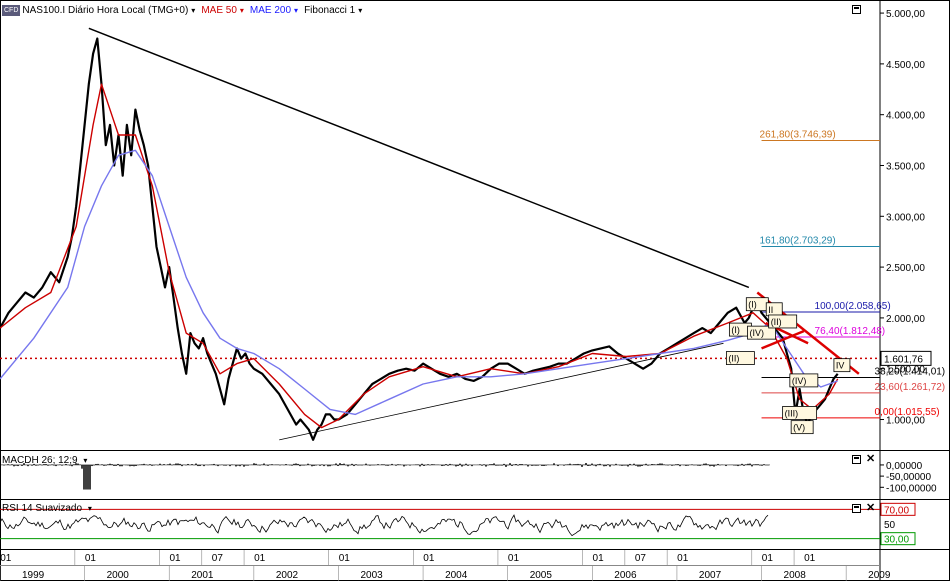 The image size is (950, 581). What do you see at coordinates (910, 387) in the screenshot?
I see `fibonacci-level-label: 23,60(1.261,72)` at bounding box center [910, 387].